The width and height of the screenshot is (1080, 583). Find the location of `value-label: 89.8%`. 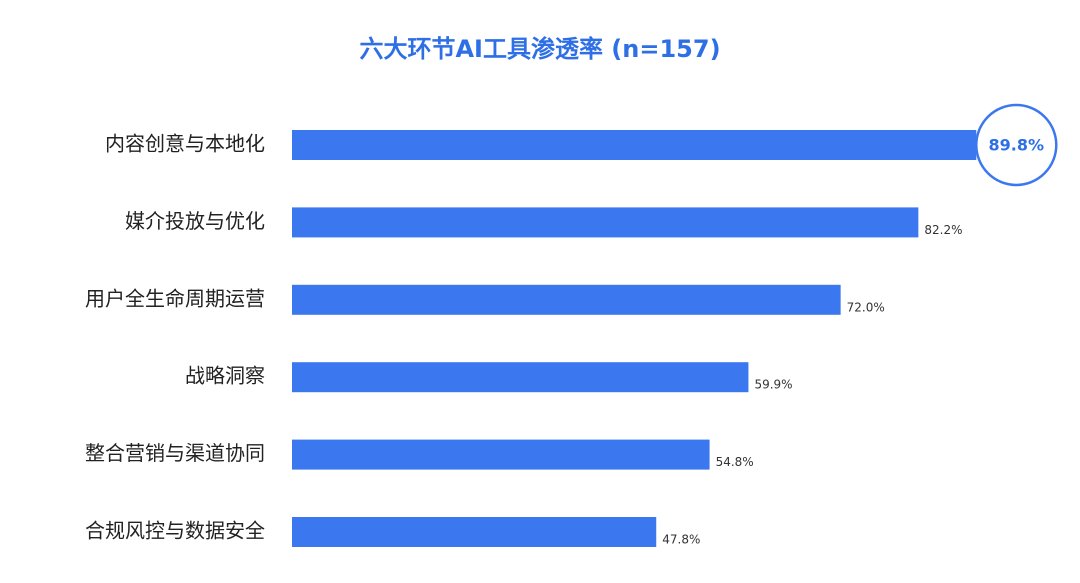

value-label: 89.8% is located at coordinates (1017, 145).